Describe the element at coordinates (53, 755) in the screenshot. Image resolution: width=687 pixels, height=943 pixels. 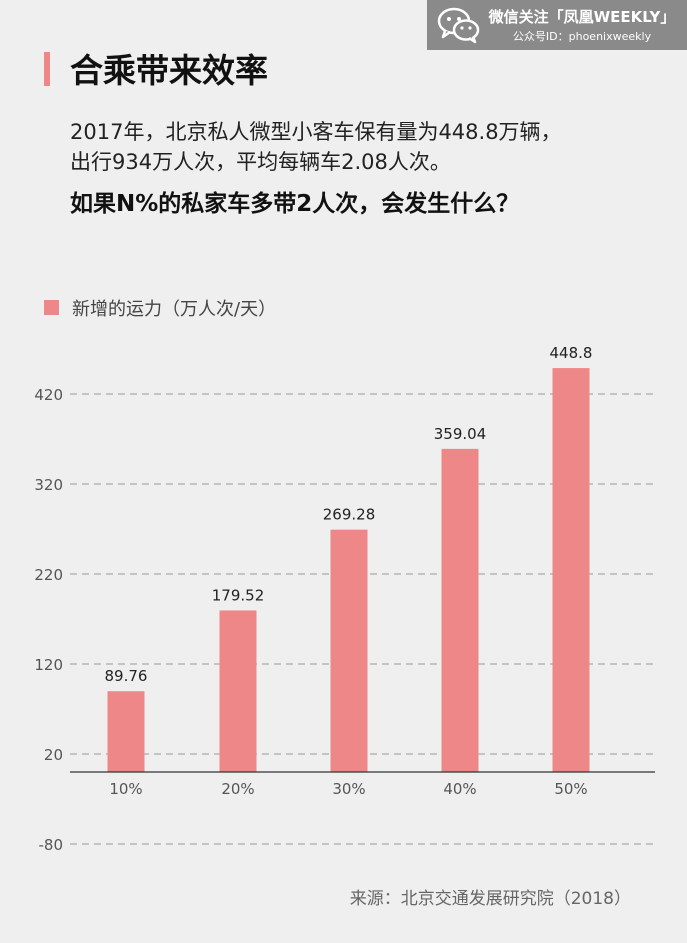
I see `y-tick-label: 20` at that location.